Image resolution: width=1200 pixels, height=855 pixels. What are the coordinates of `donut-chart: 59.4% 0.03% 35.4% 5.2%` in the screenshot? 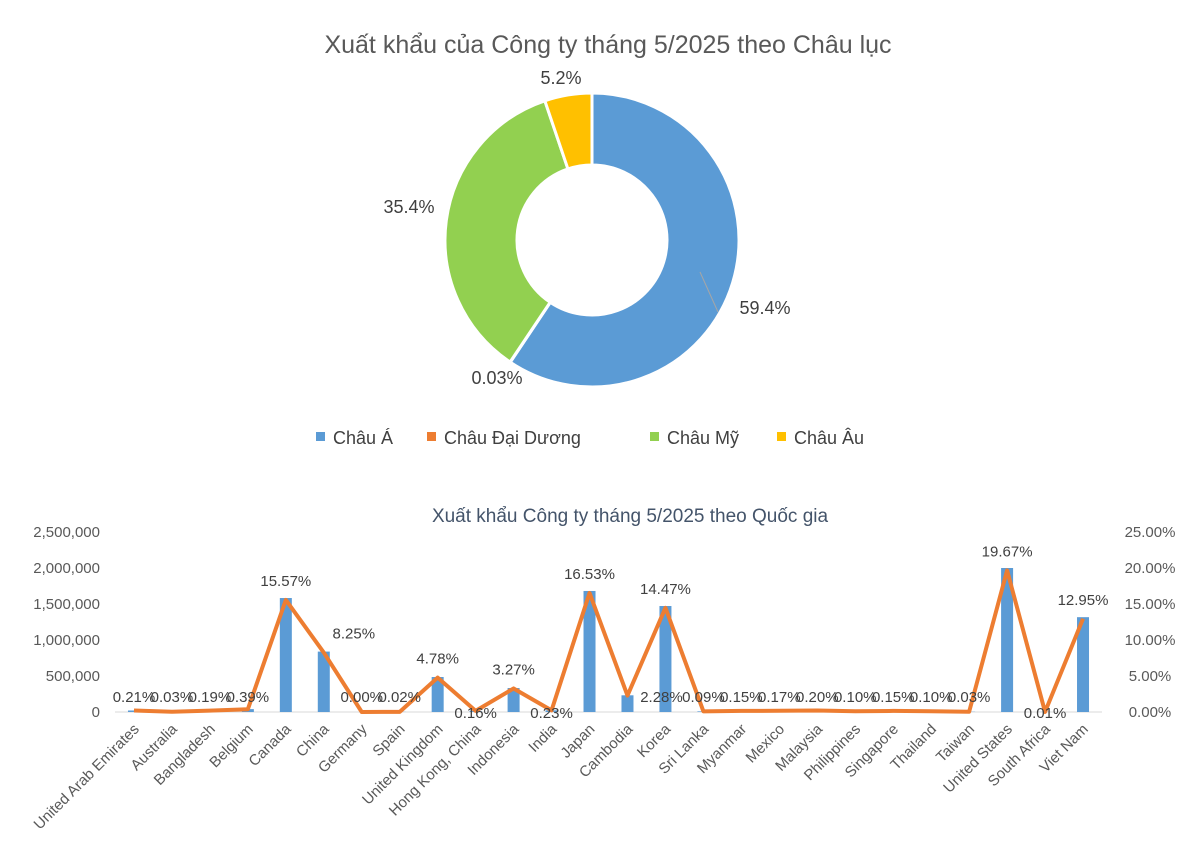 It's located at (587, 228).